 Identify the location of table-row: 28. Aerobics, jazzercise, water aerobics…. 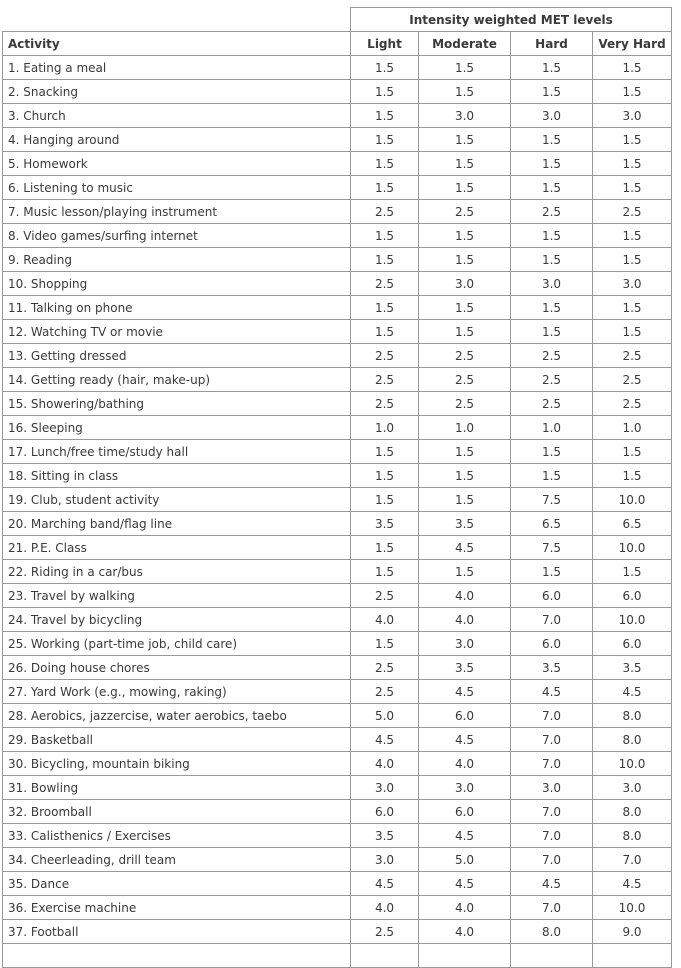
(337, 715).